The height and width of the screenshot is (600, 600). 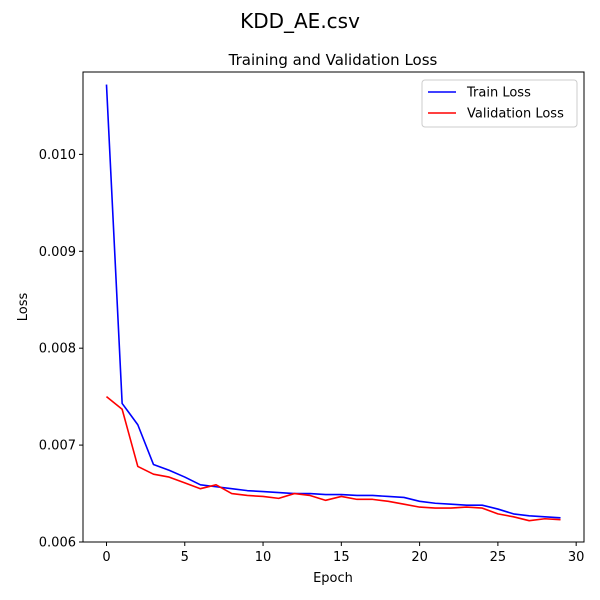 I want to click on legend-entry: Train Loss, so click(x=498, y=93).